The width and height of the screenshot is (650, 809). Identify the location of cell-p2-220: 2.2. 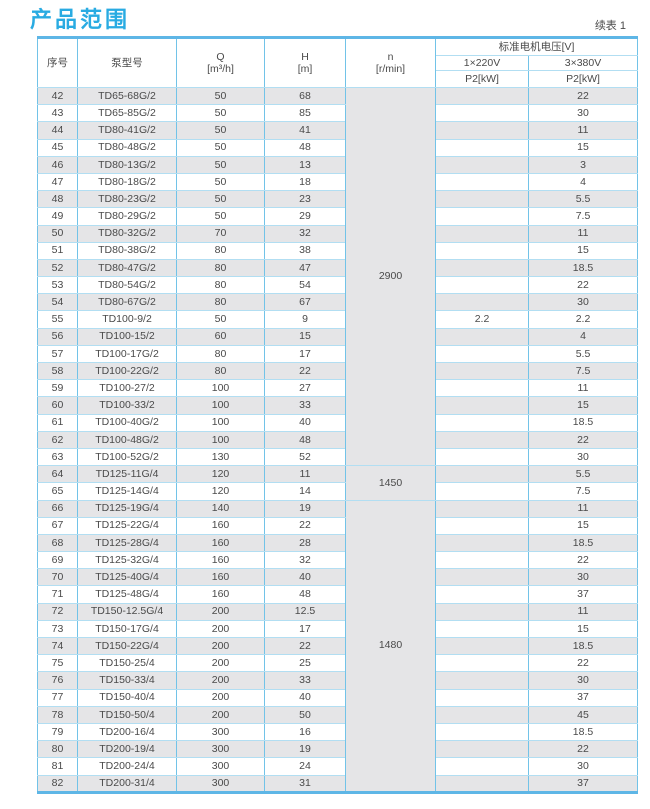
(482, 319).